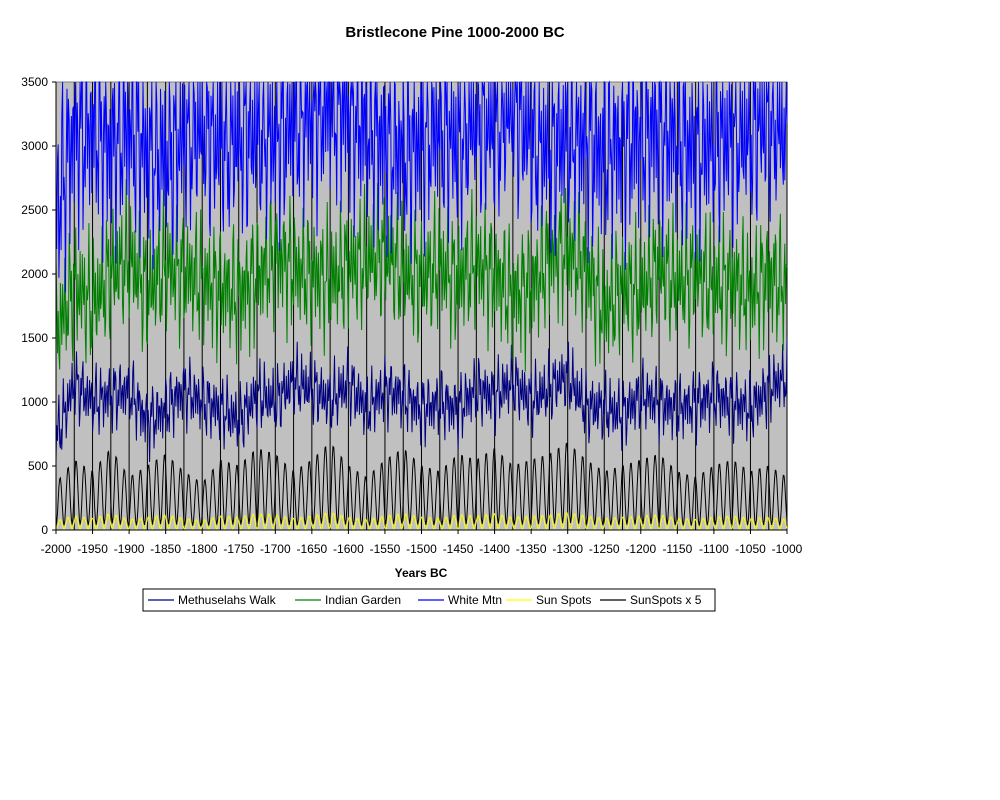 The height and width of the screenshot is (800, 1000). Describe the element at coordinates (531, 549) in the screenshot. I see `x-tick-label: -1350` at that location.